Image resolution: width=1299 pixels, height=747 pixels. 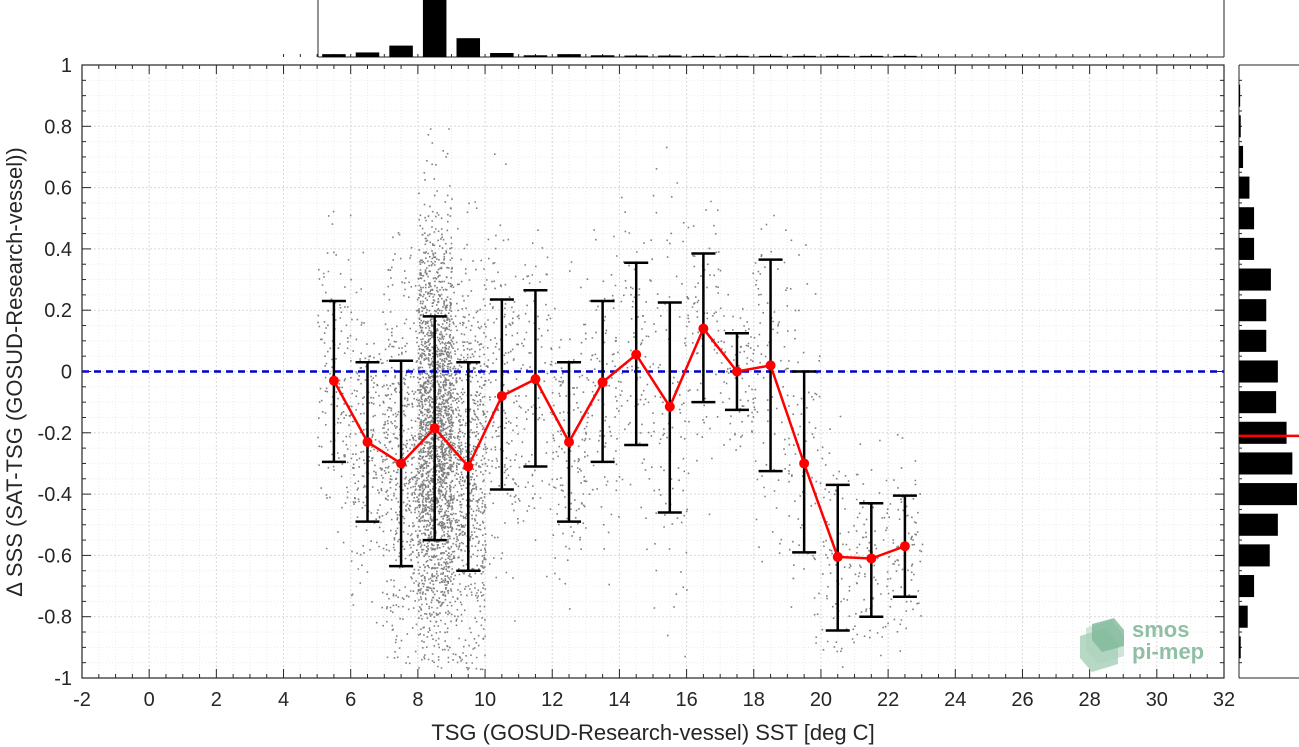 What do you see at coordinates (1224, 700) in the screenshot?
I see `x-tick-label: 32` at bounding box center [1224, 700].